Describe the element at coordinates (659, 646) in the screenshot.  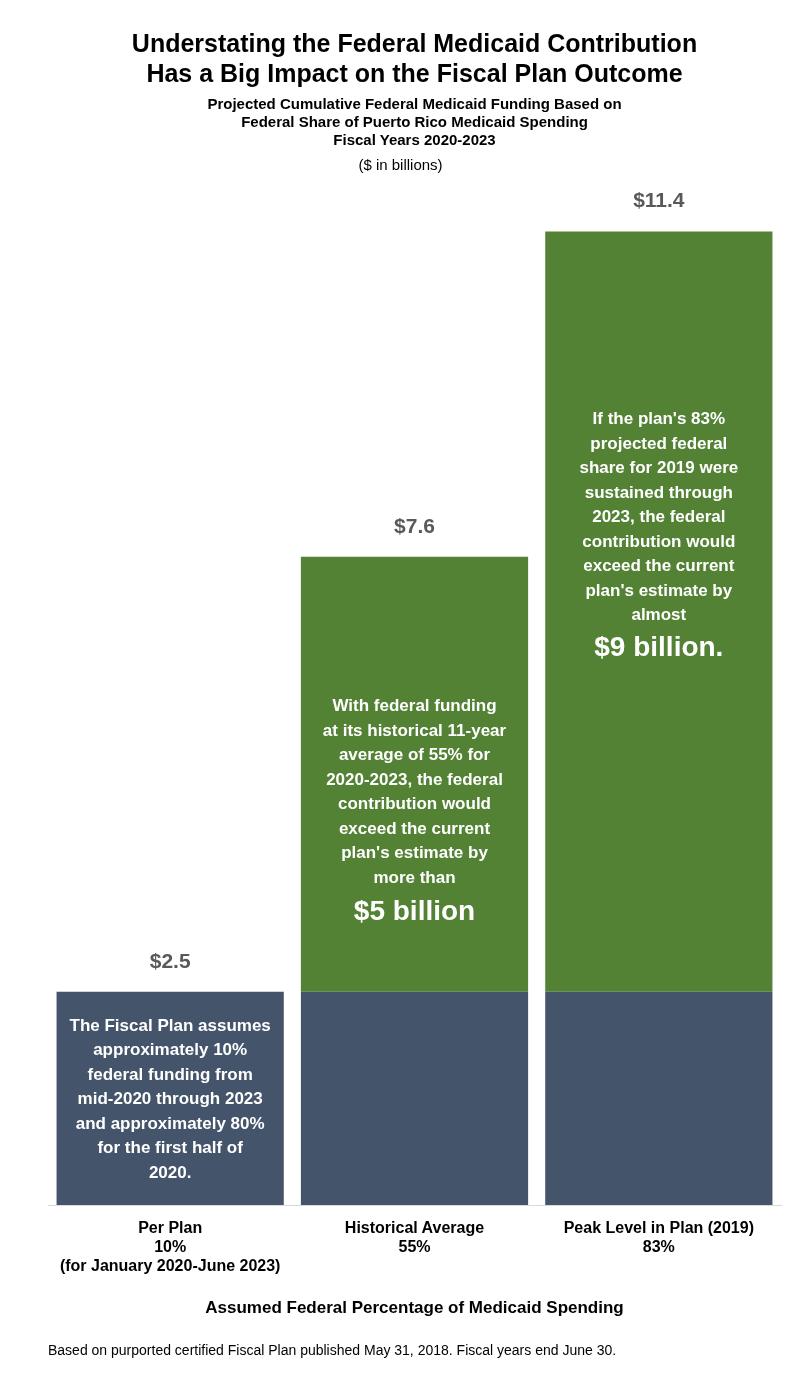
I see `annotation: $9 billion.` at that location.